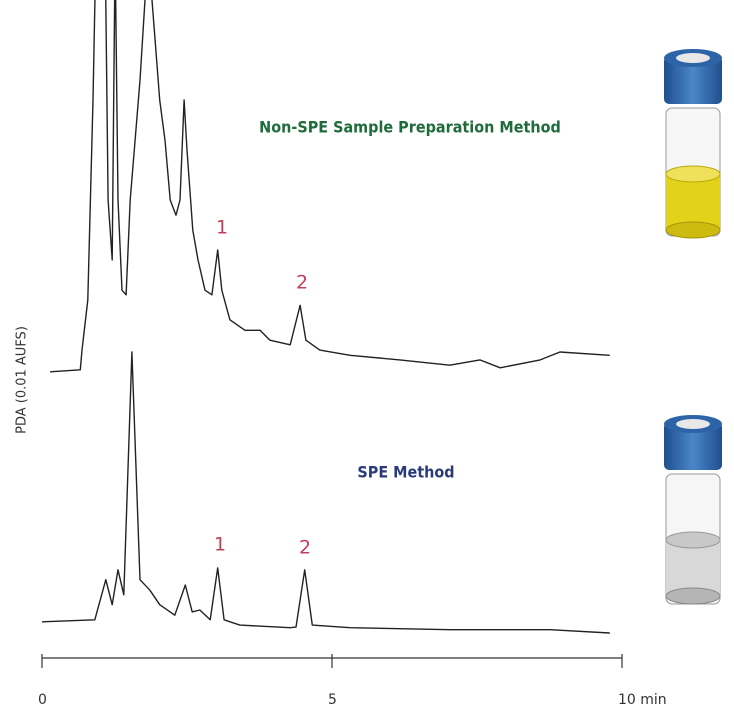 The height and width of the screenshot is (711, 734). I want to click on x-tick-label: 5, so click(332, 700).